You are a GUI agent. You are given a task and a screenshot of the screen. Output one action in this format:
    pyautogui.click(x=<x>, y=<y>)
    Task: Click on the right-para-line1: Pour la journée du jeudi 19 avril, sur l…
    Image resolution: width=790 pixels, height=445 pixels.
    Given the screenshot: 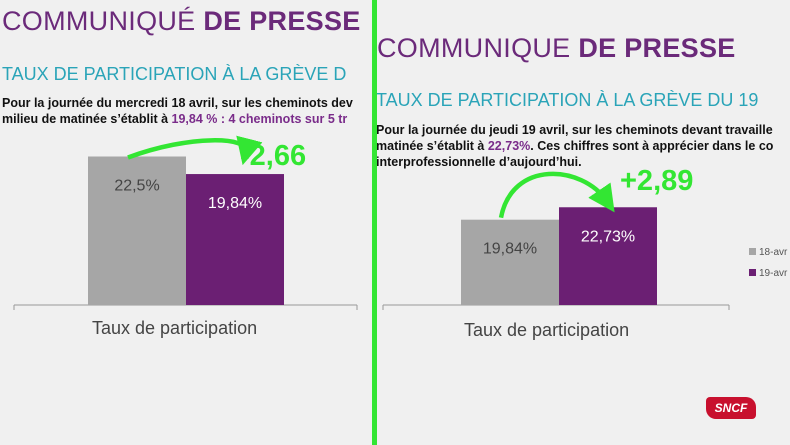 What is the action you would take?
    pyautogui.click(x=575, y=130)
    